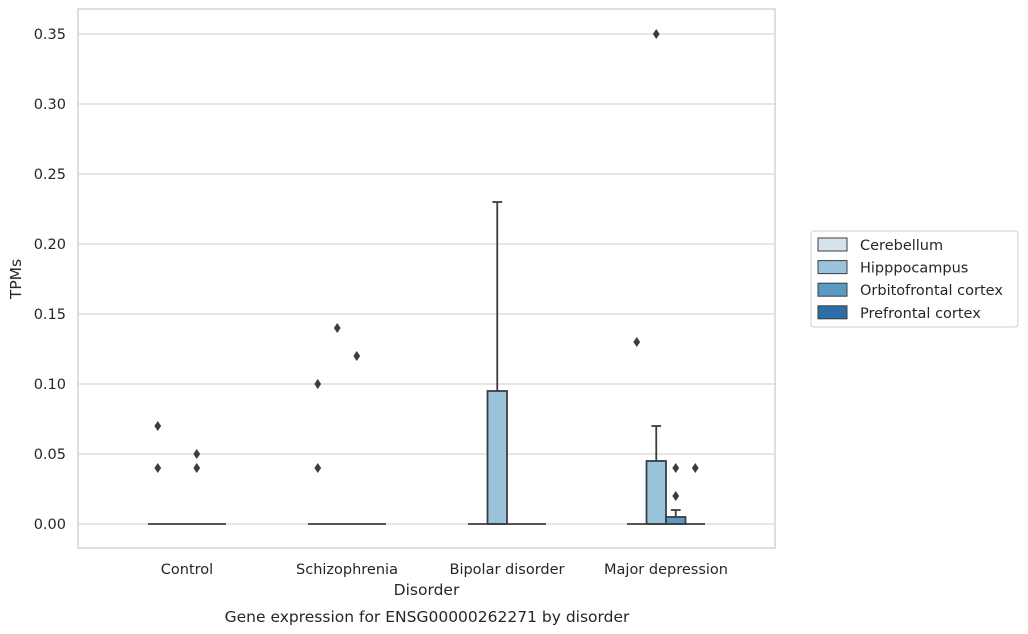 This screenshot has height=634, width=1028. Describe the element at coordinates (50, 315) in the screenshot. I see `y-tick-label: 0.15` at that location.